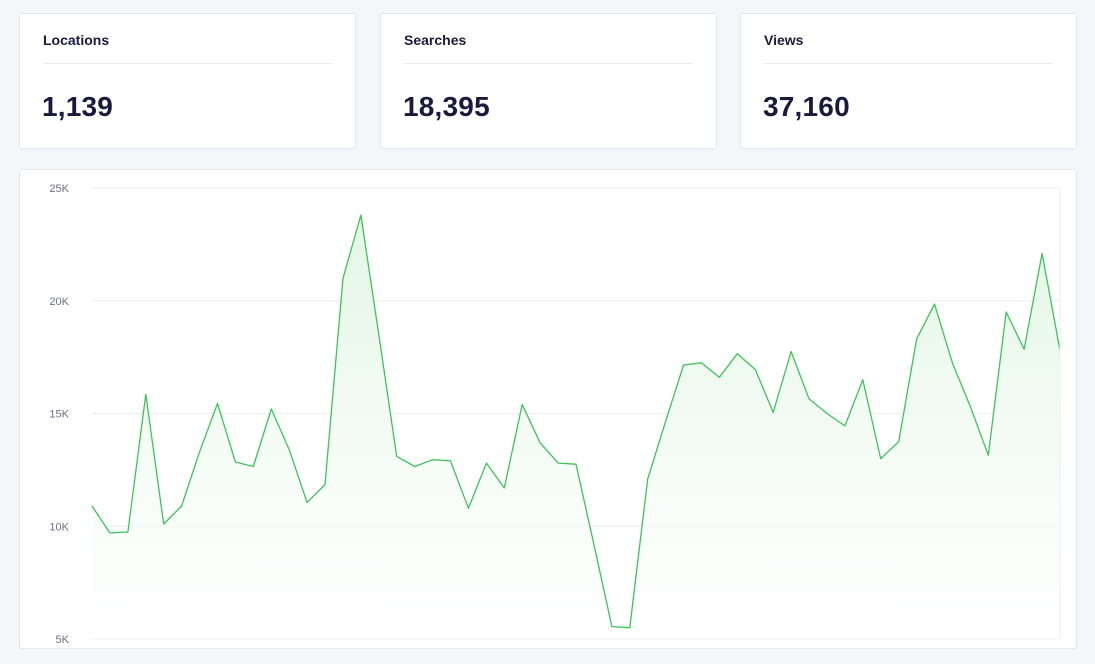  Describe the element at coordinates (59, 302) in the screenshot. I see `y-tick-label: 20K` at that location.